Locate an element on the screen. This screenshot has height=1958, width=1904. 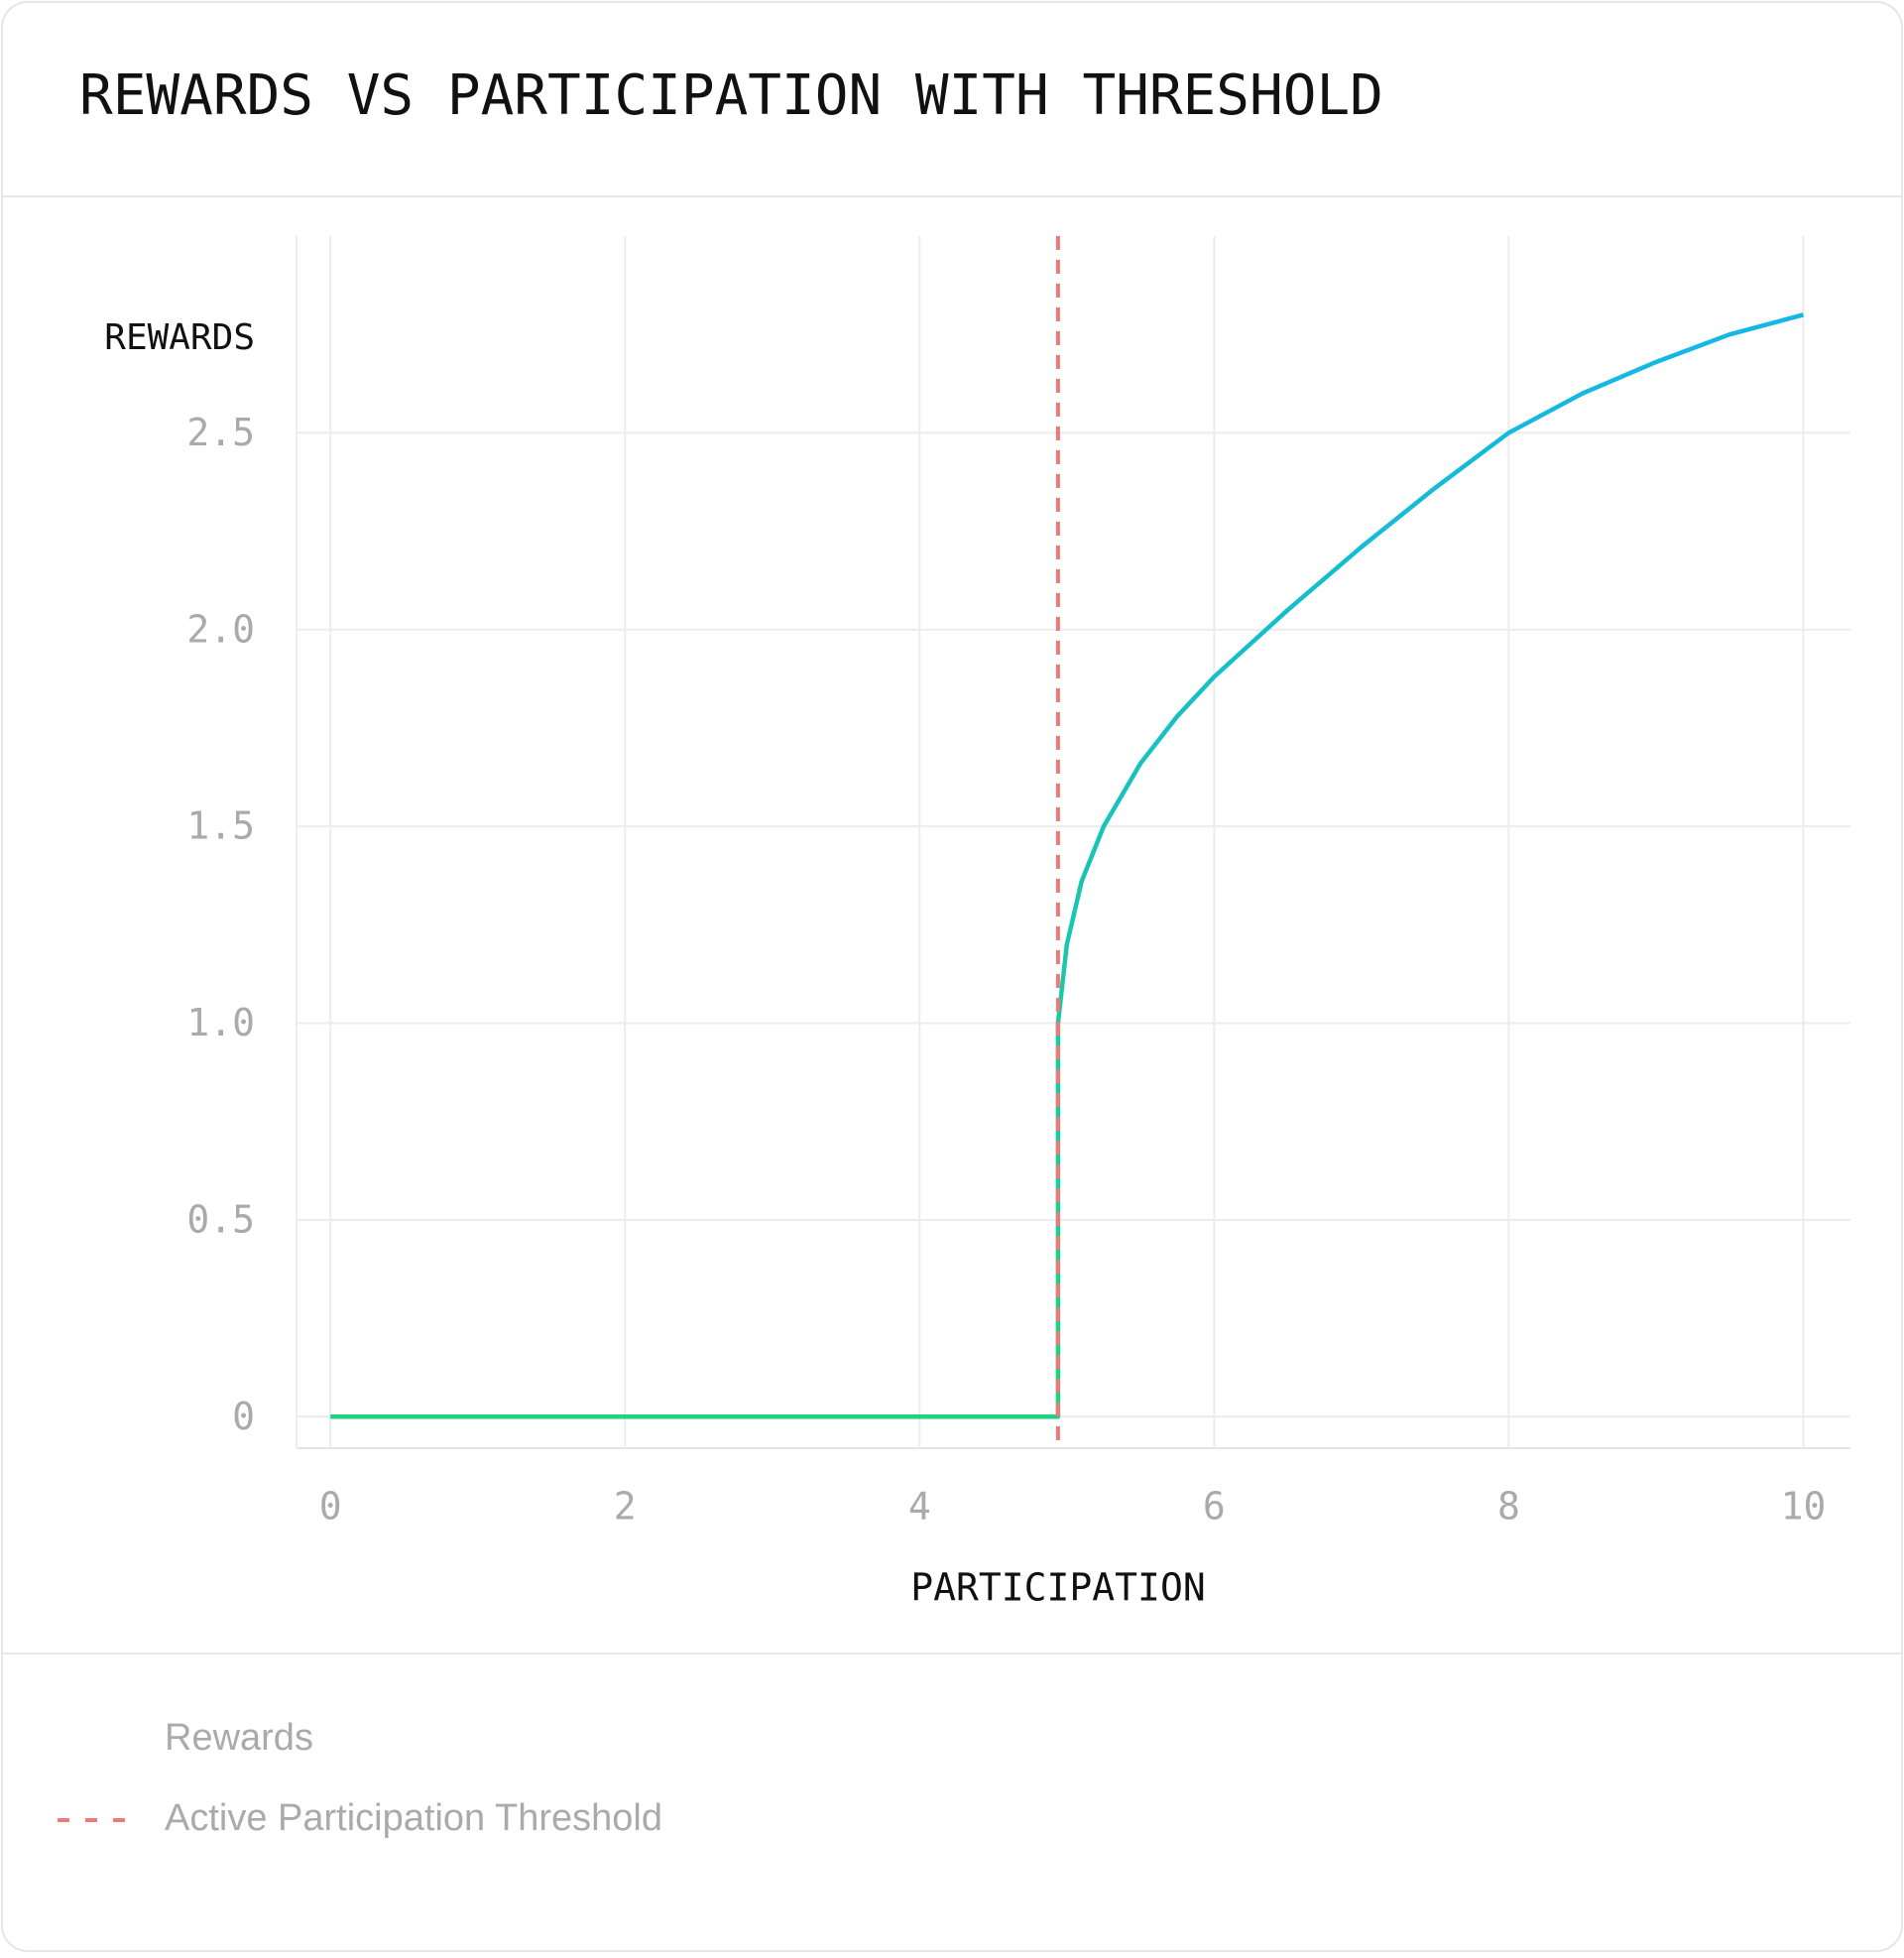
y-tick-label: 2.0 is located at coordinates (220, 629).